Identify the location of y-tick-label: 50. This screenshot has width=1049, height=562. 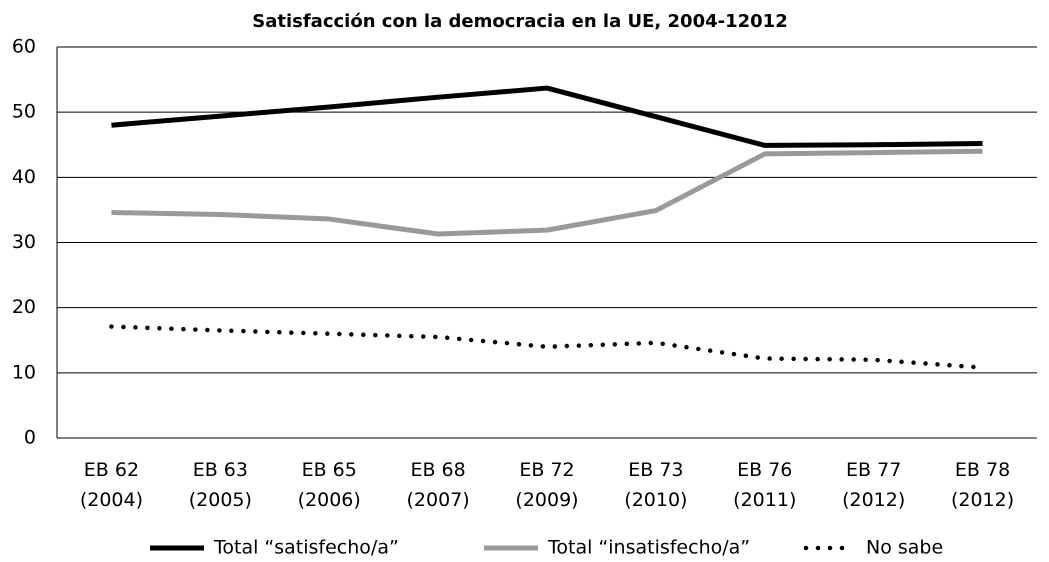
(24, 112).